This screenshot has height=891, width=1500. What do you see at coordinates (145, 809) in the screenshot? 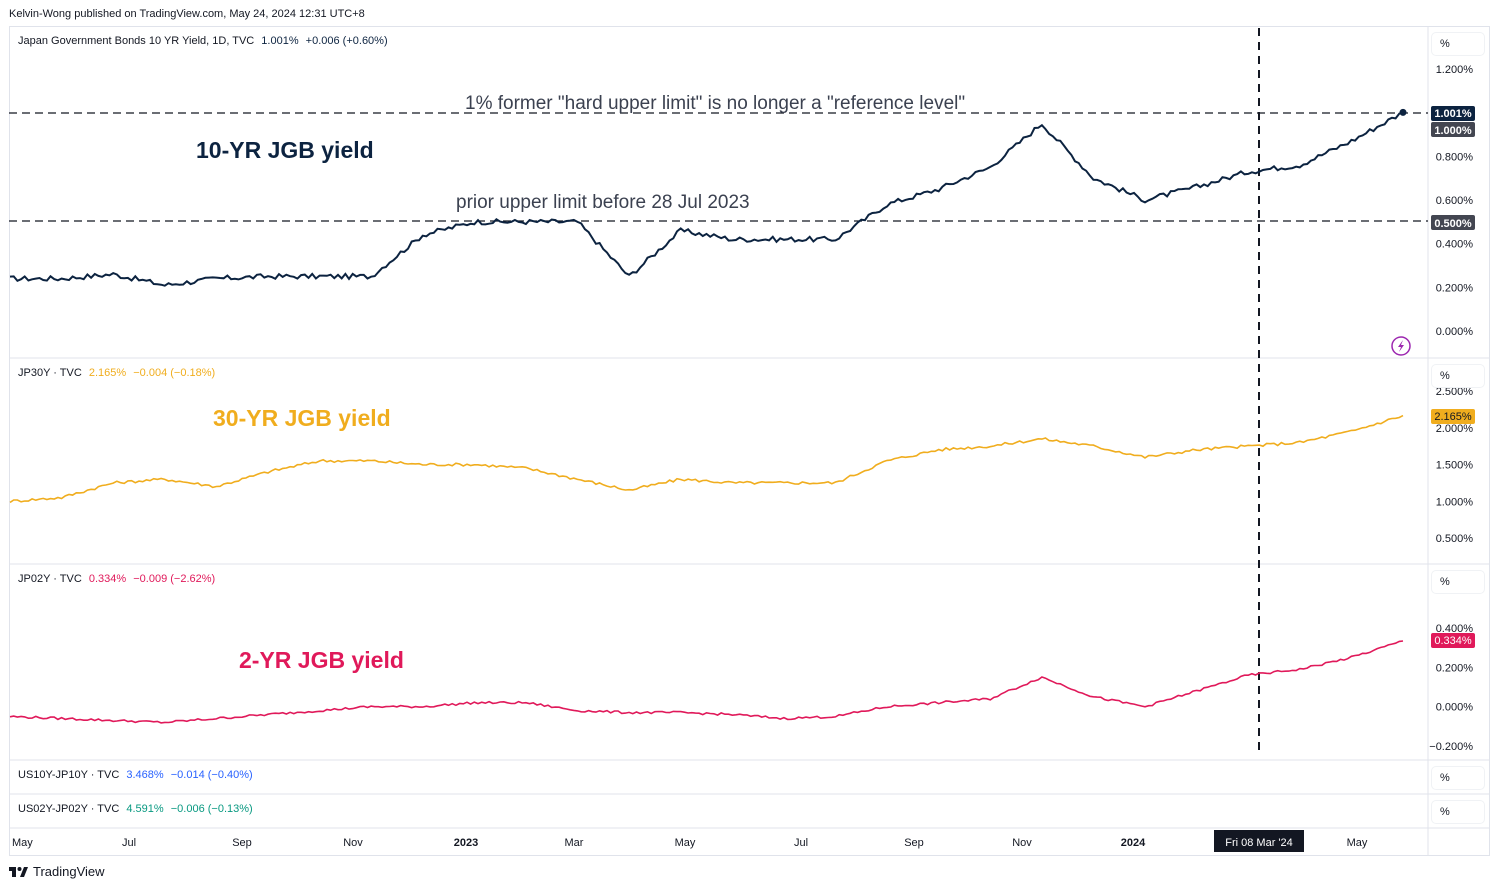
I see `legend-us02-value: 4.591%` at bounding box center [145, 809].